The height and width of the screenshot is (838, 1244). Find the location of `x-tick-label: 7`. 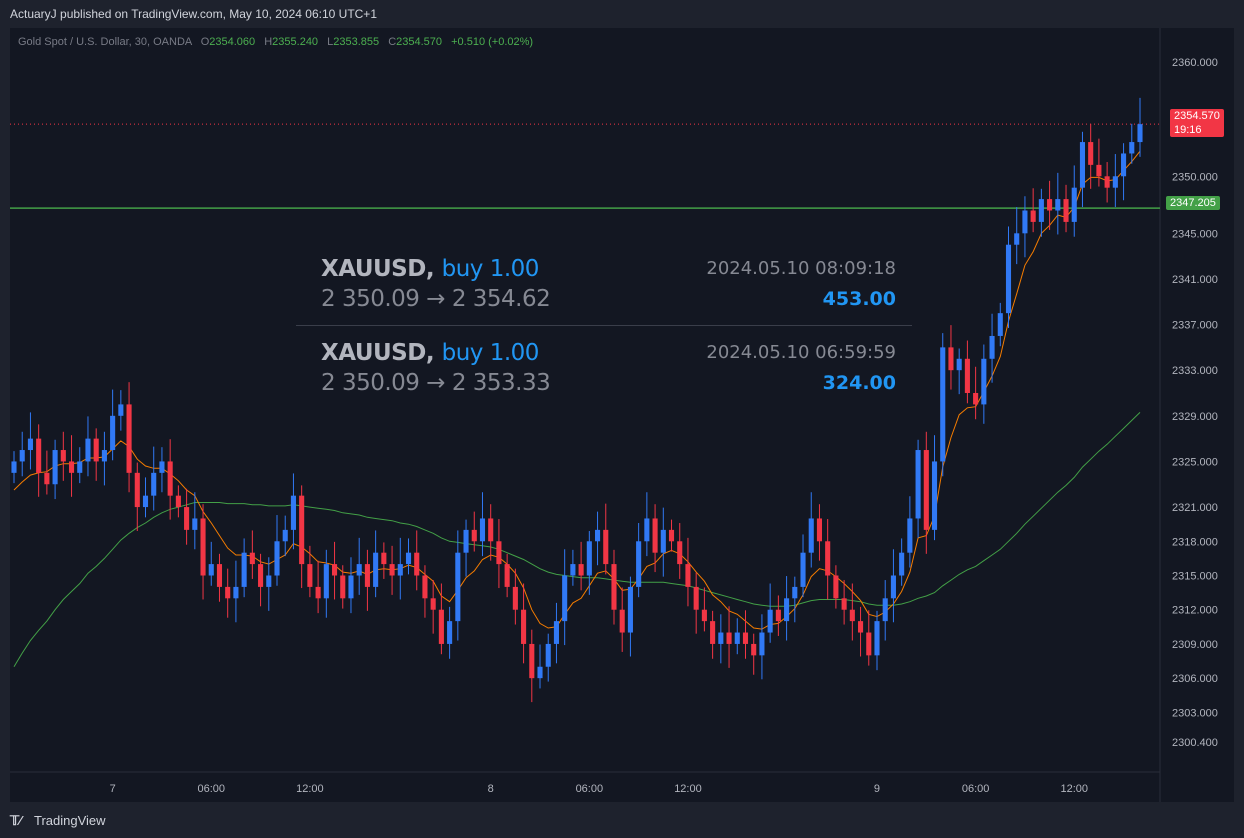

x-tick-label: 7 is located at coordinates (113, 789).